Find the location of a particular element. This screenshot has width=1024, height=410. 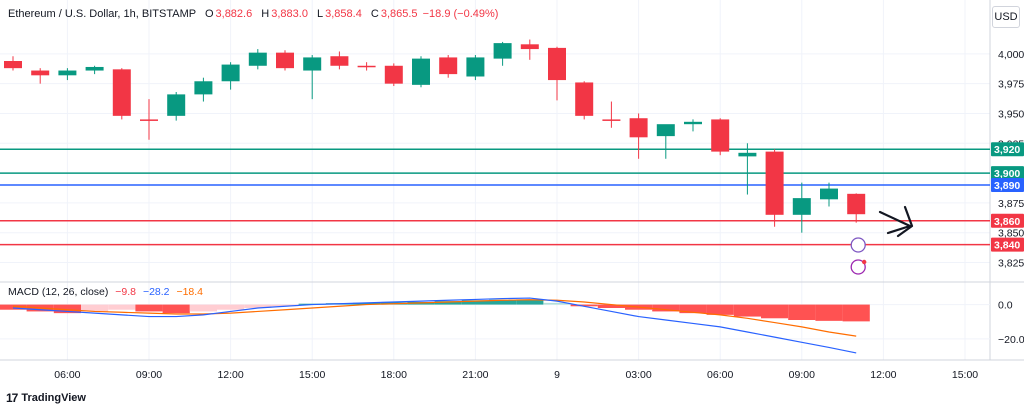

price-tick-label: 3,875 is located at coordinates (1011, 204).